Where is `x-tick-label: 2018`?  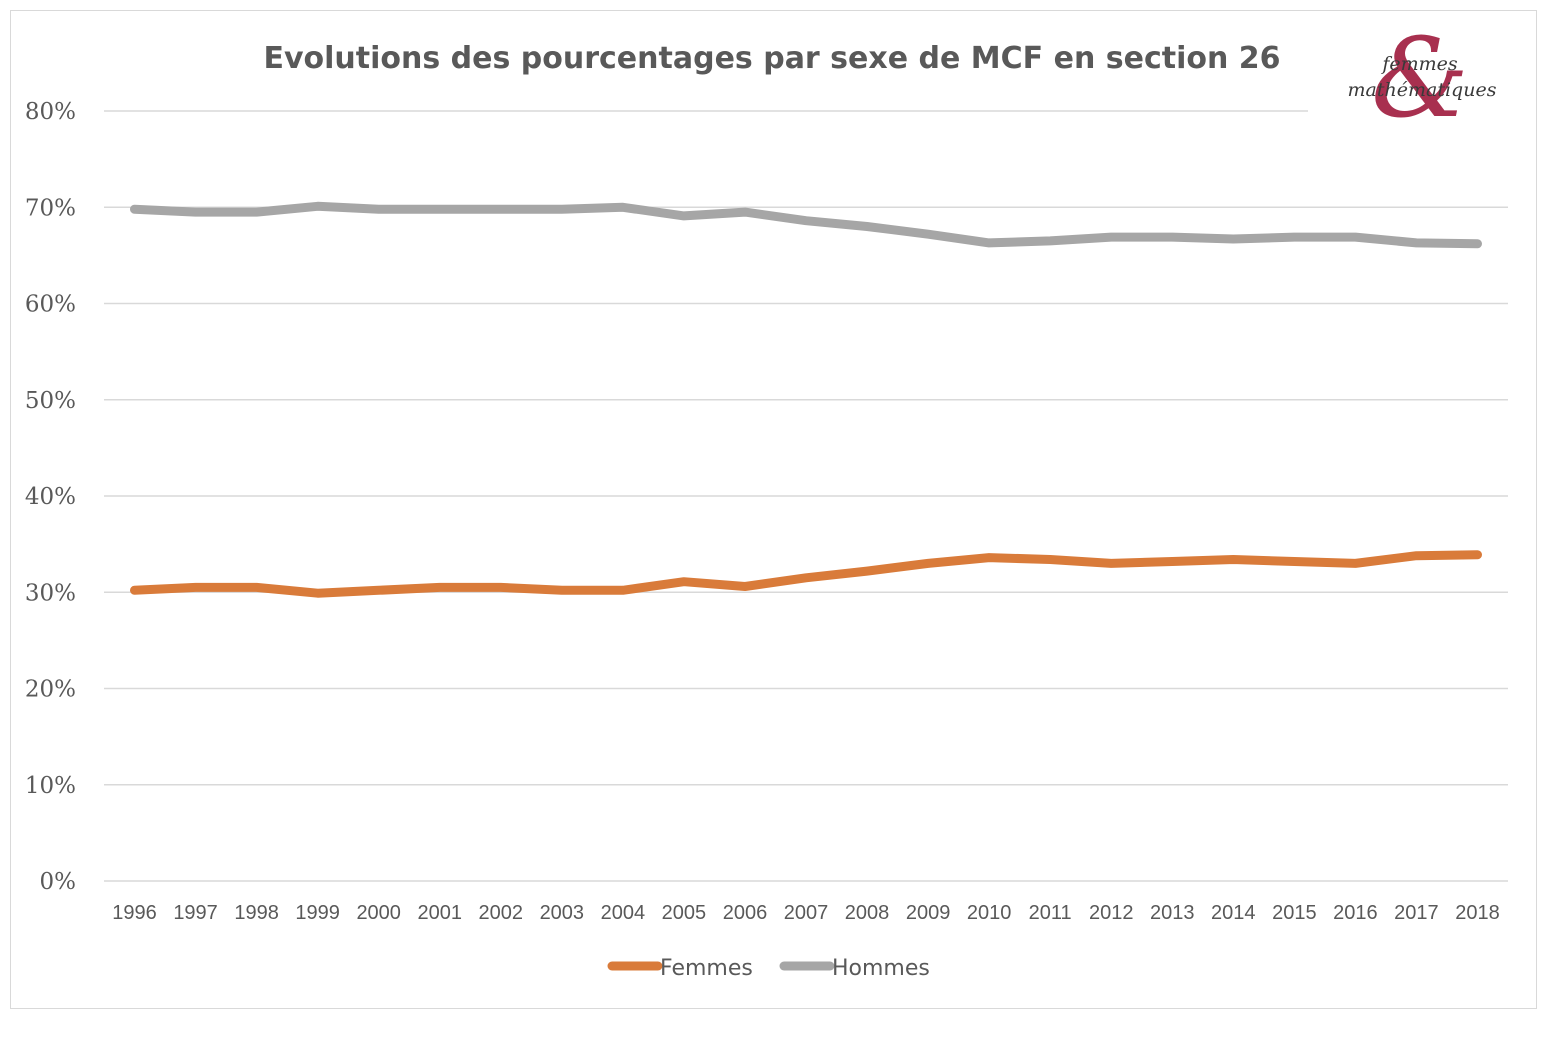 x-tick-label: 2018 is located at coordinates (1477, 913).